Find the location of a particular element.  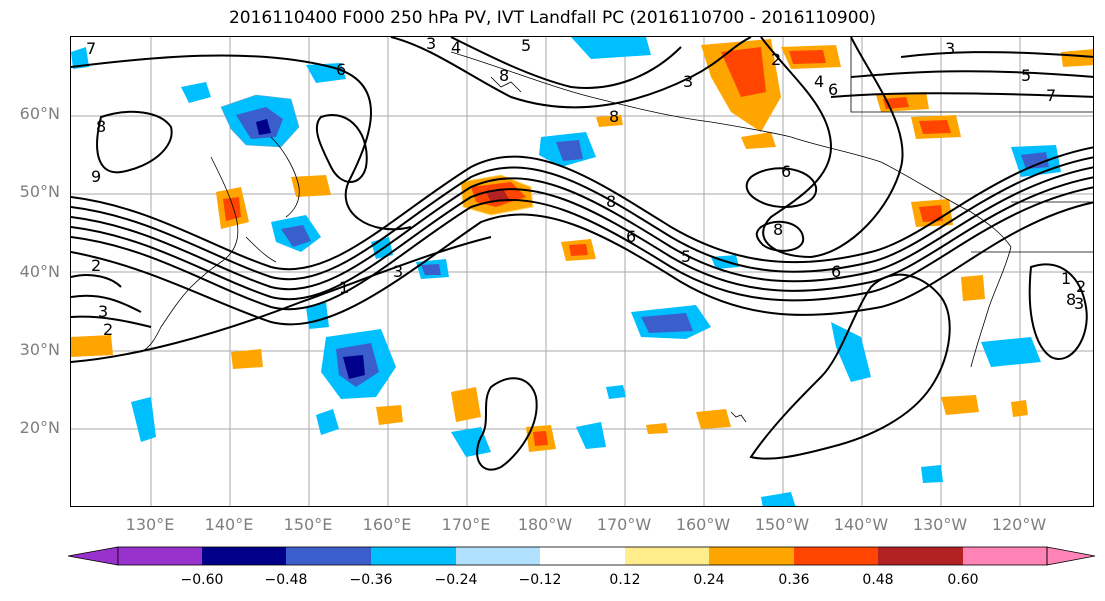

lon-label: 160°W is located at coordinates (703, 524).